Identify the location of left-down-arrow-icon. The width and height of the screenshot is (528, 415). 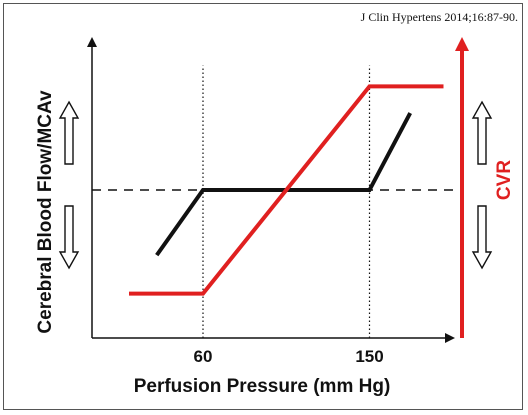
(69, 237).